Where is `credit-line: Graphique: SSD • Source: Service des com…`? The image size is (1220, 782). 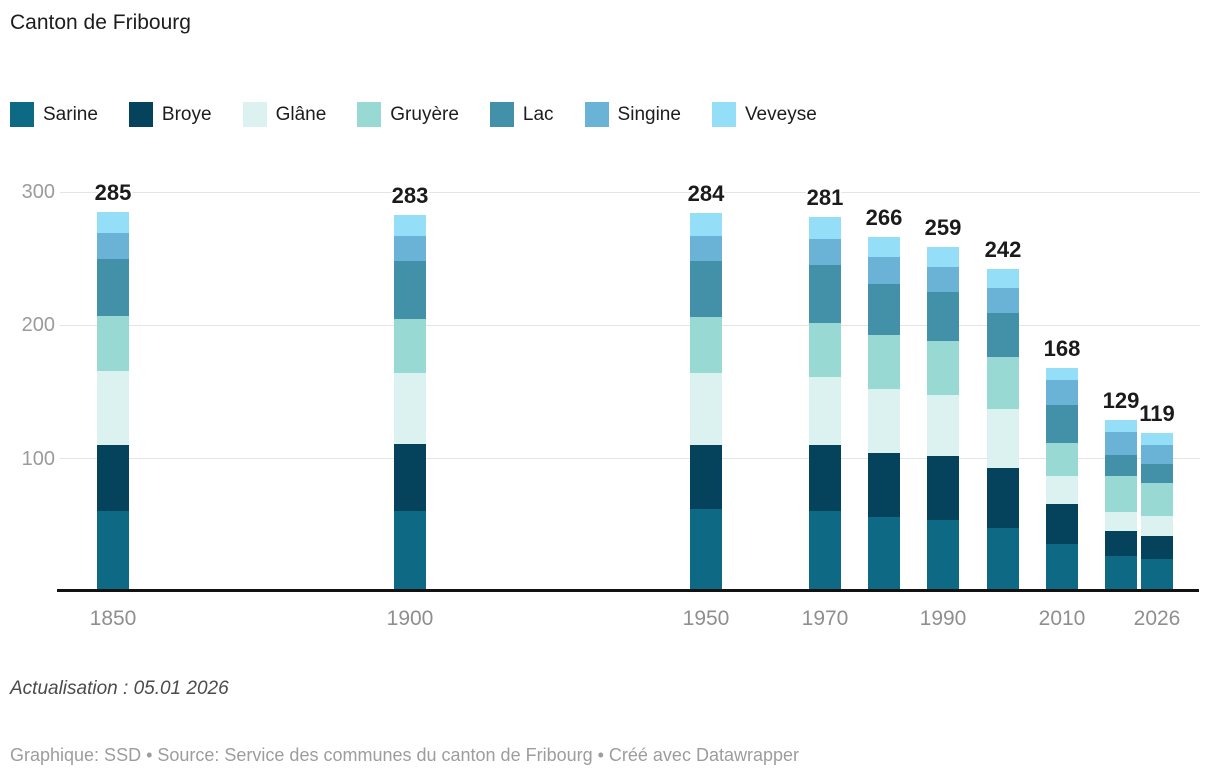 credit-line: Graphique: SSD • Source: Service des com… is located at coordinates (404, 755).